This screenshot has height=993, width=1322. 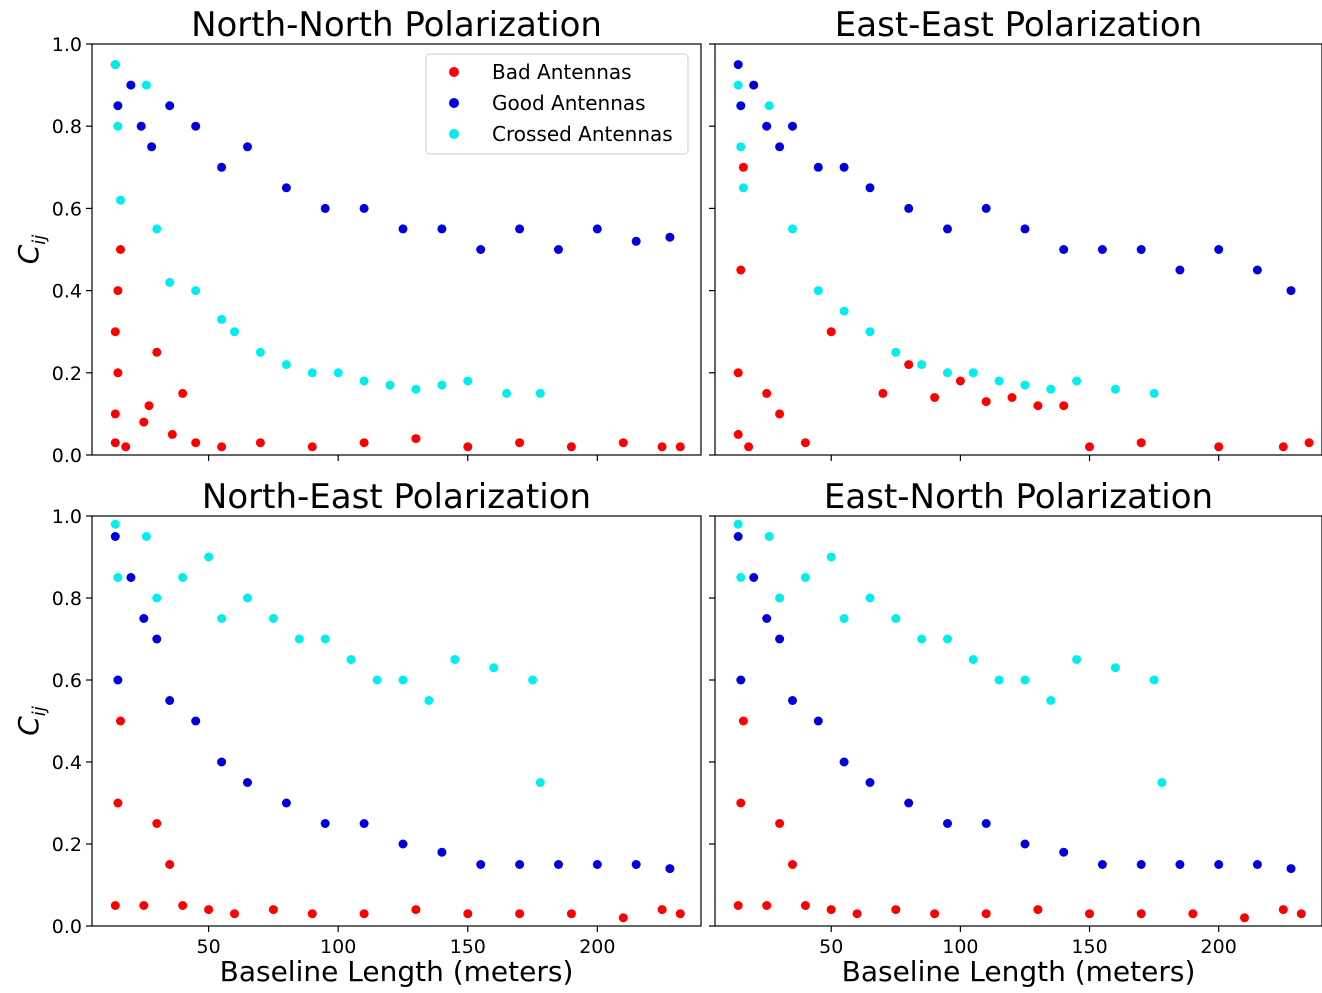 I want to click on x-tick-label: 150, so click(x=468, y=947).